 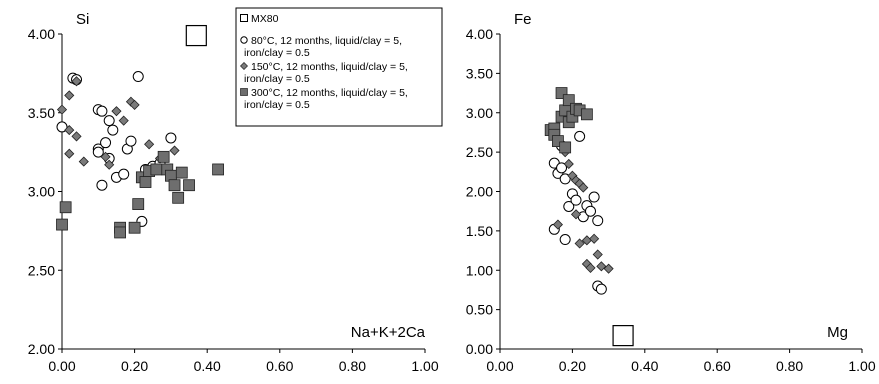 What do you see at coordinates (388, 332) in the screenshot?
I see `x-axis-label: Na+K+2Ca` at bounding box center [388, 332].